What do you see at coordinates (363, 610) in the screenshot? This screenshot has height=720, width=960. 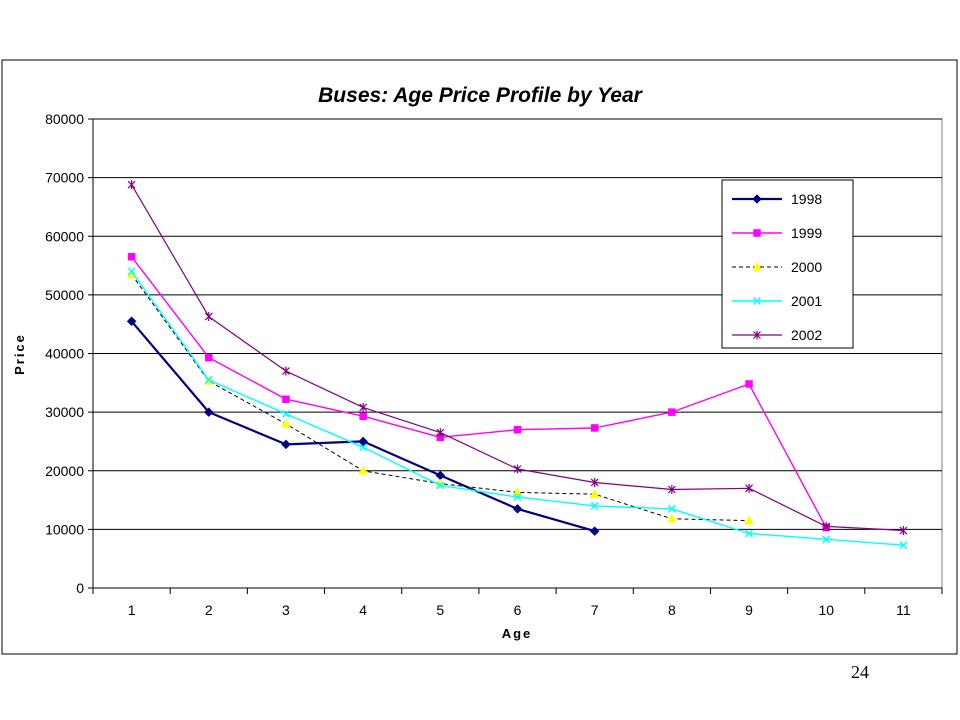 I see `x-tick-label: 4` at bounding box center [363, 610].